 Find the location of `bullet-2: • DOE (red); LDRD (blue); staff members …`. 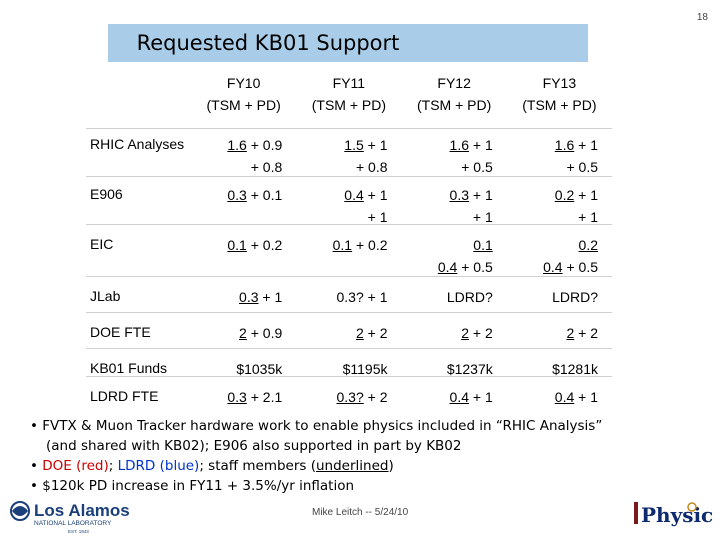

bullet-2: • DOE (red); LDRD (blue); staff members … is located at coordinates (212, 466).